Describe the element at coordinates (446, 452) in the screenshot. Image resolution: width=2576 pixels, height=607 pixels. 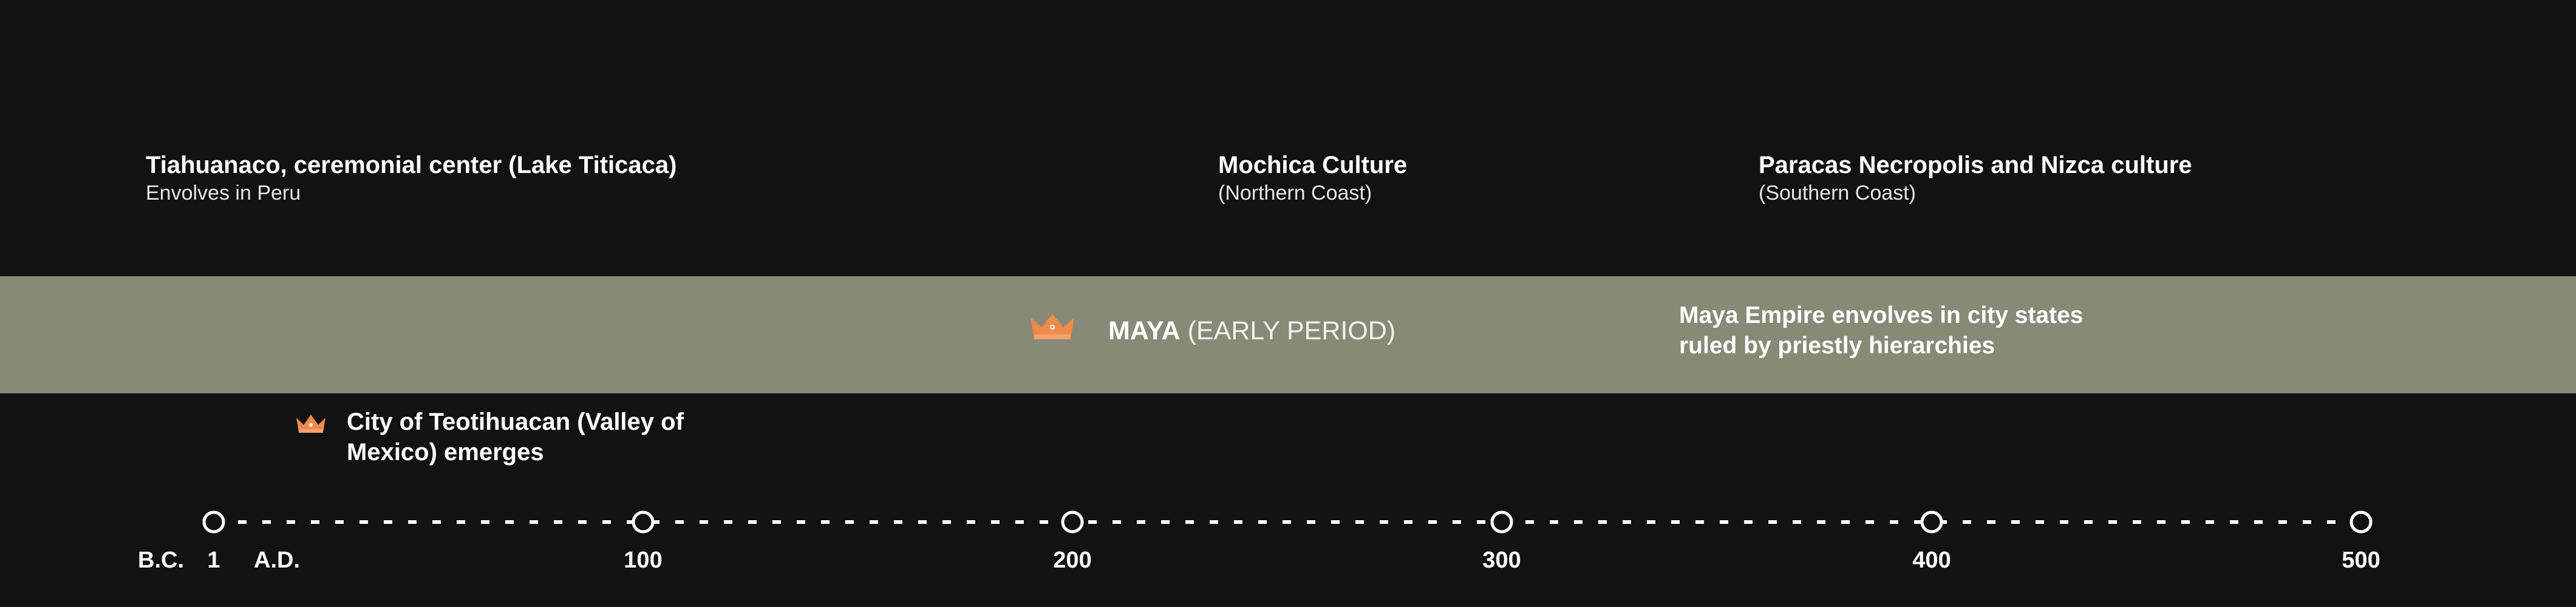
I see `event-teotihuacan-line2: Mexico) emerges` at that location.